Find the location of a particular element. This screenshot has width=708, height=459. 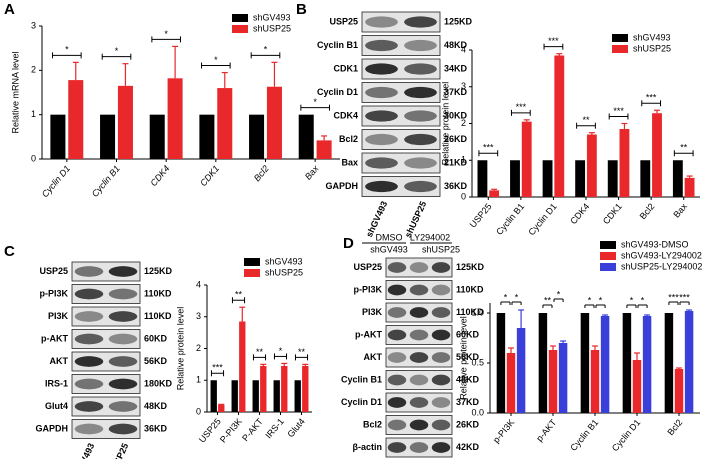

protein-label: p-AKT is located at coordinates (368, 334).